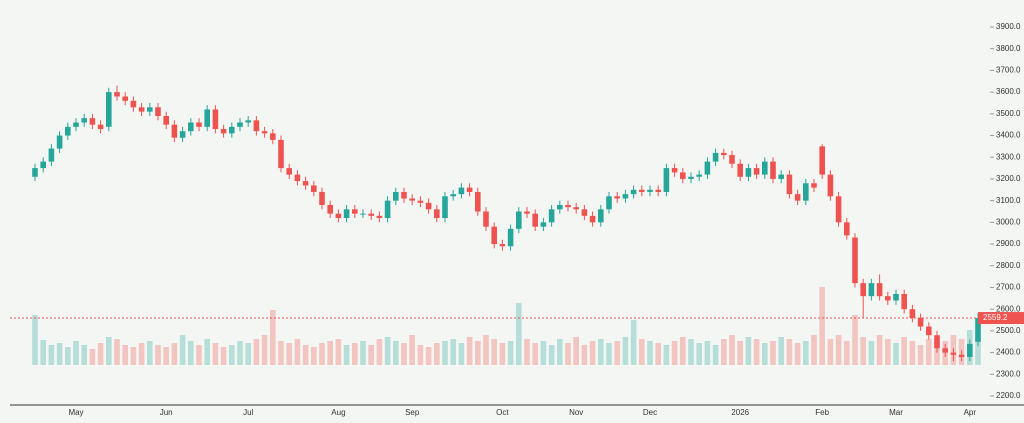  What do you see at coordinates (740, 412) in the screenshot?
I see `x-tick-label: 2026` at bounding box center [740, 412].